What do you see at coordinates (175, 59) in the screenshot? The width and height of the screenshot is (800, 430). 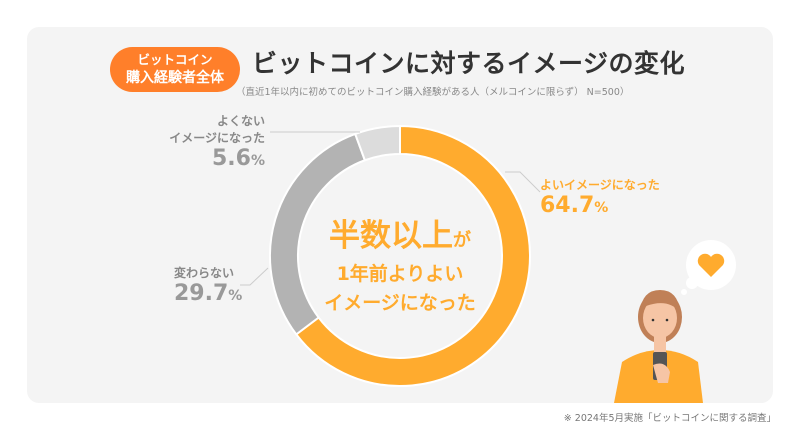 I see `badge-line1: ビットコイン` at bounding box center [175, 59].